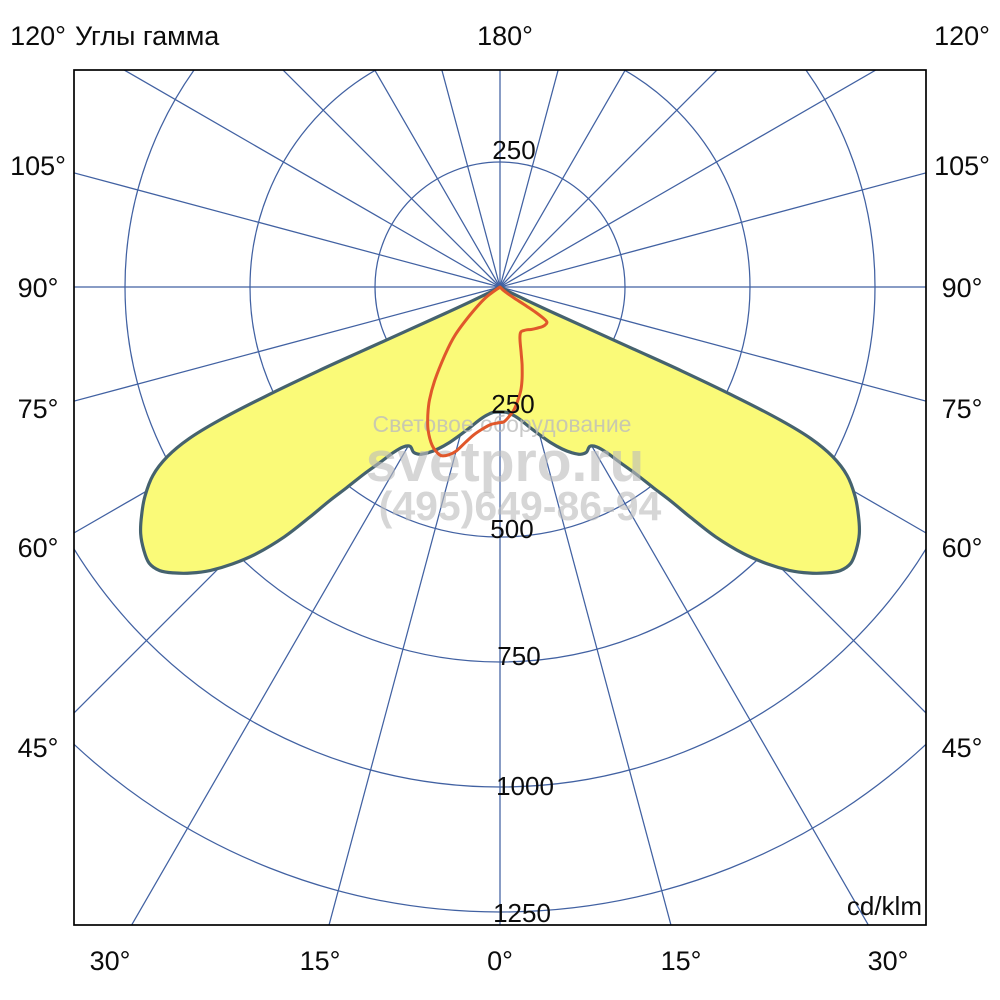 Image resolution: width=1000 pixels, height=1000 pixels. I want to click on ring-value-label-3: 750, so click(518, 656).